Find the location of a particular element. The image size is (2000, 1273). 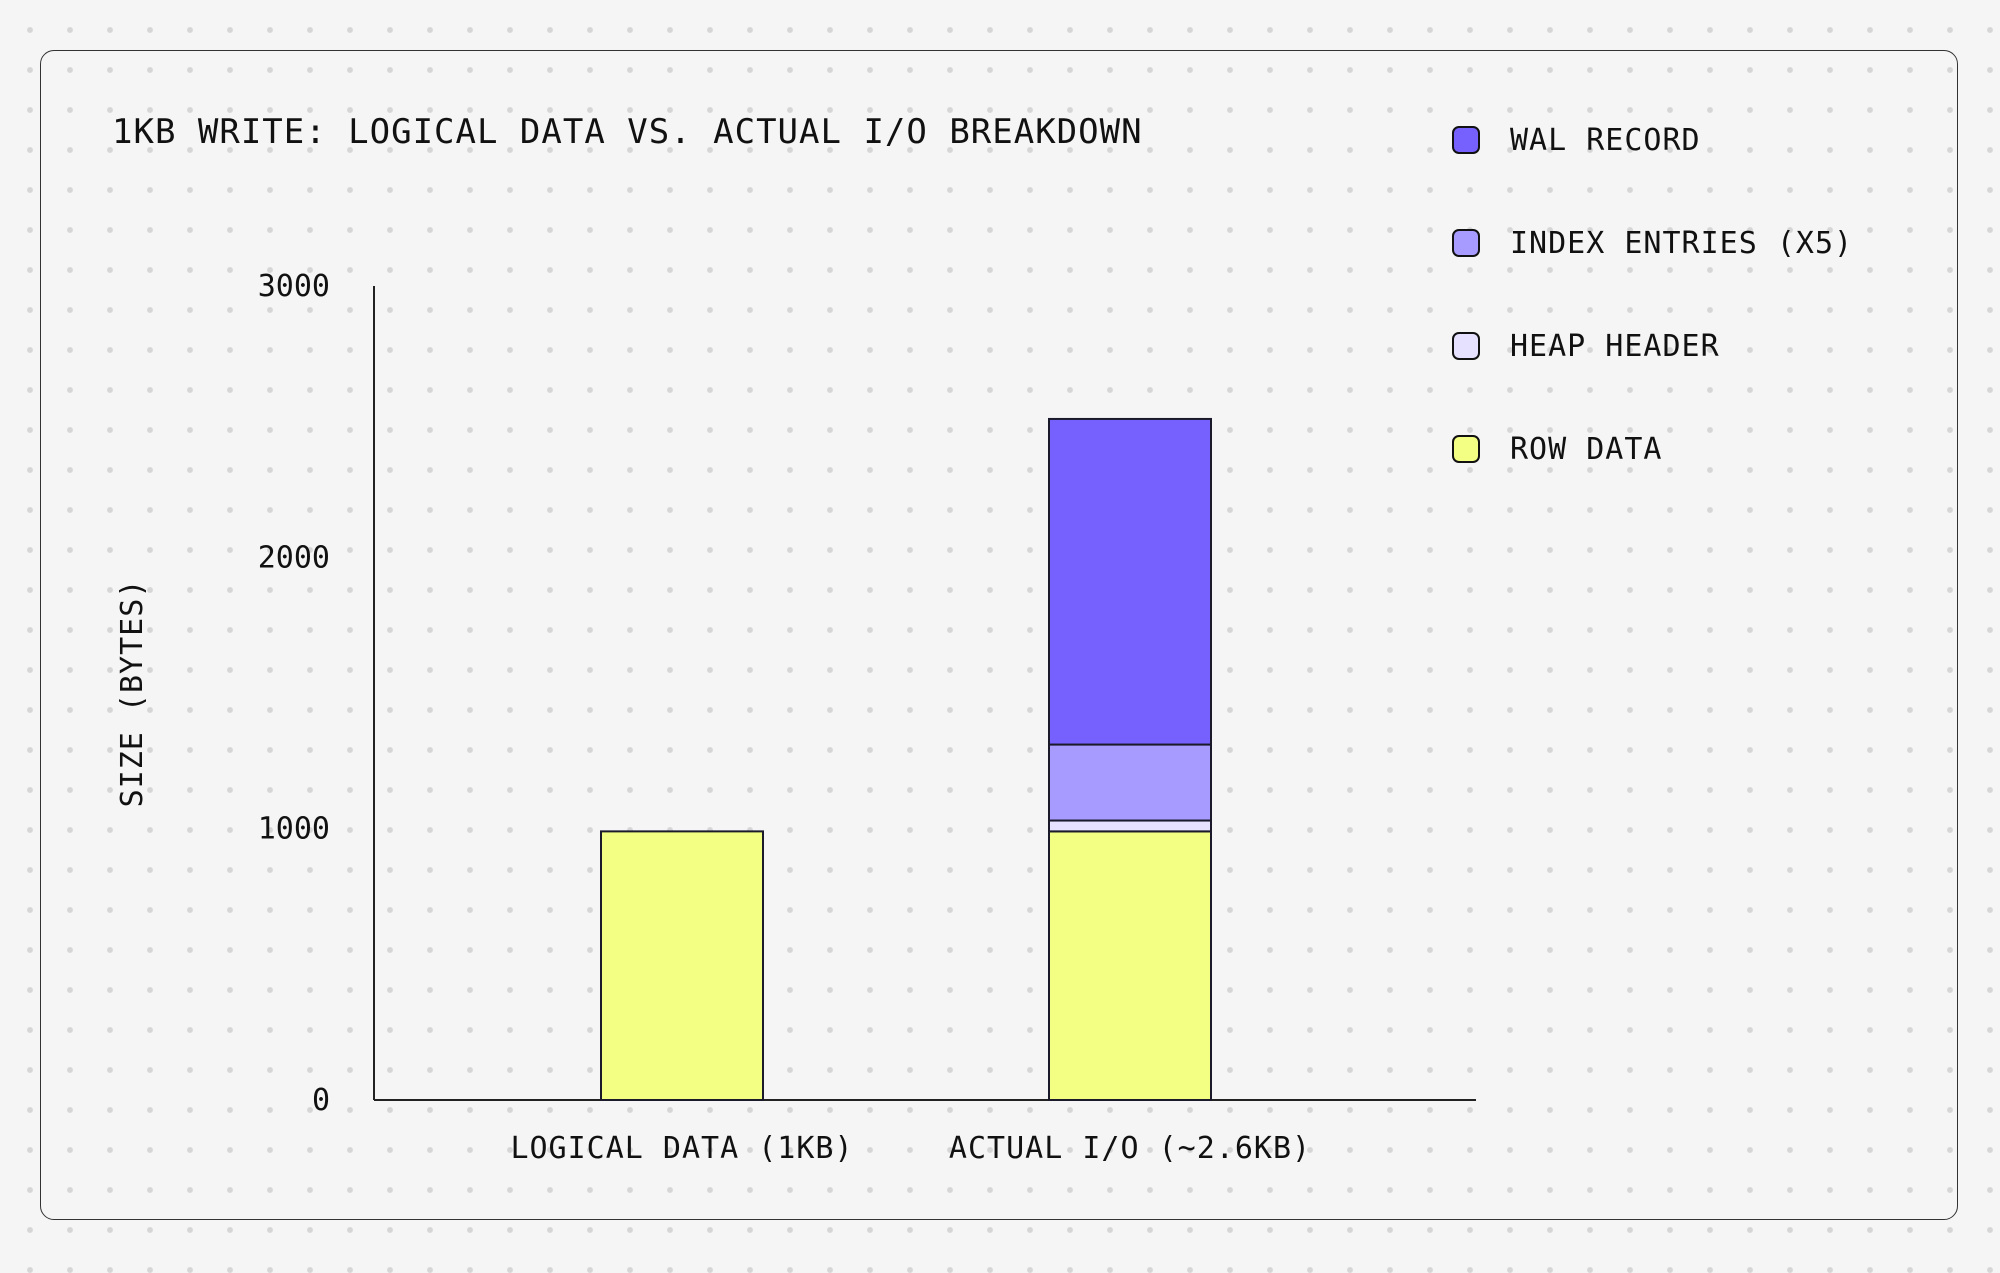

y-tick-label: 3000 is located at coordinates (294, 286).